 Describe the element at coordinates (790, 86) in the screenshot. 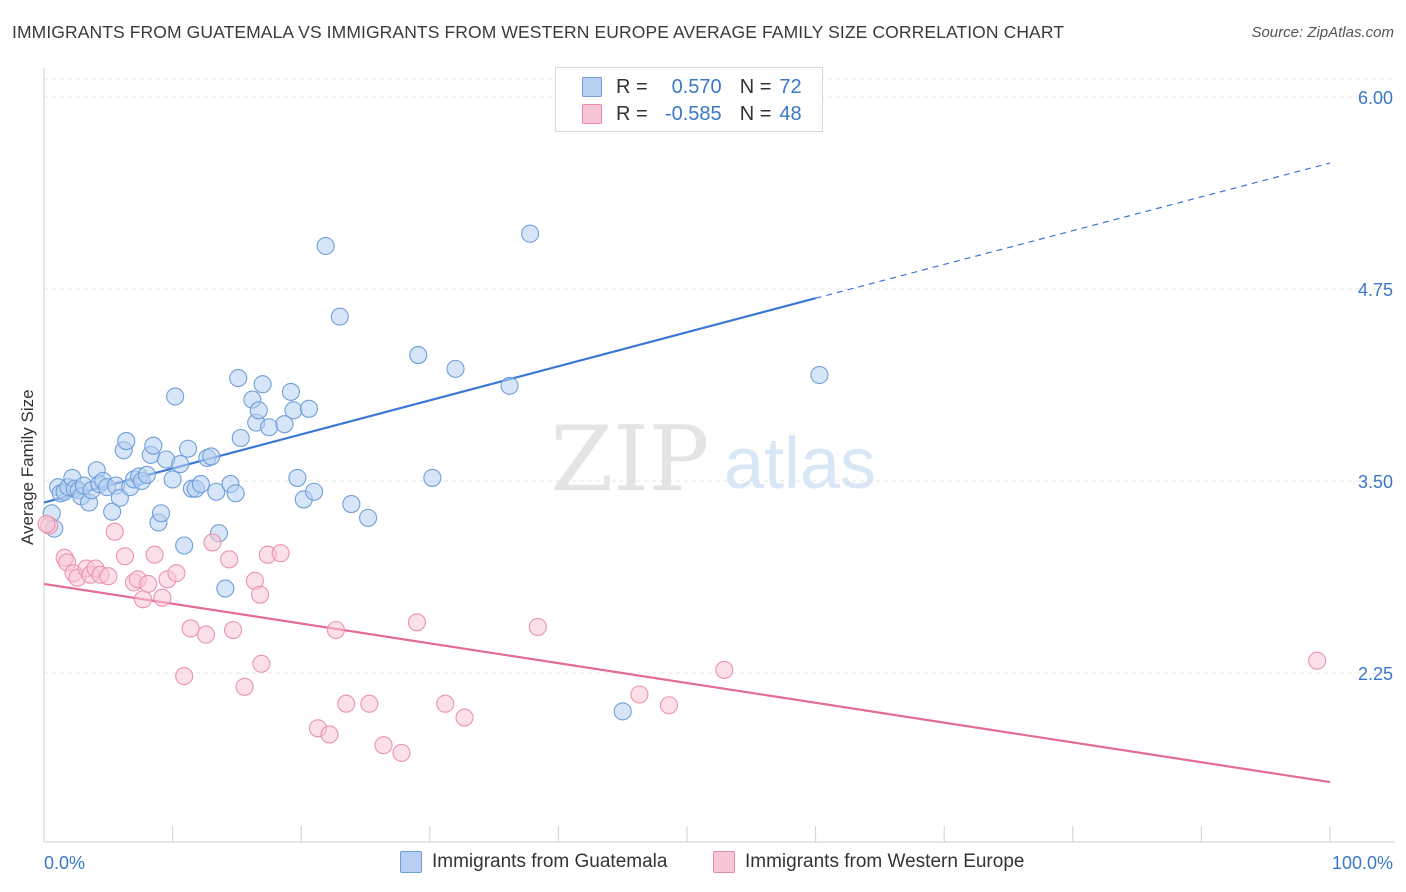

I see `legend-n-value: 72` at that location.